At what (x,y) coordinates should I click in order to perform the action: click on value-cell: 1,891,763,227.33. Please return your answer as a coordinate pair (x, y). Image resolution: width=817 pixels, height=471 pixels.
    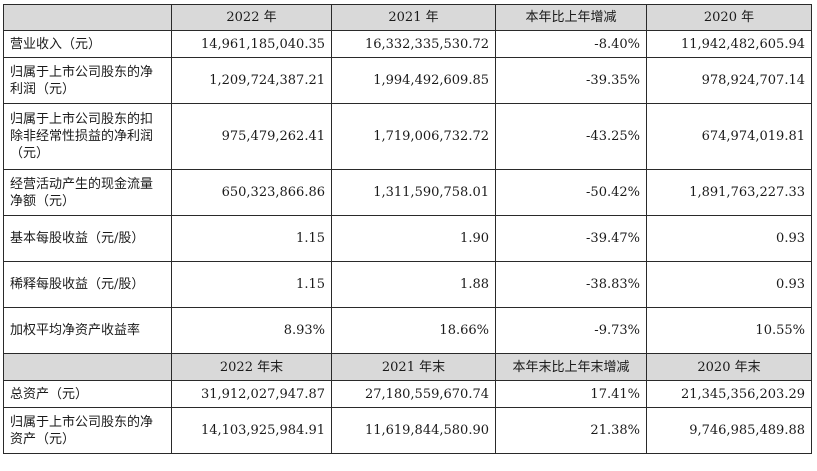
    Looking at the image, I should click on (729, 192).